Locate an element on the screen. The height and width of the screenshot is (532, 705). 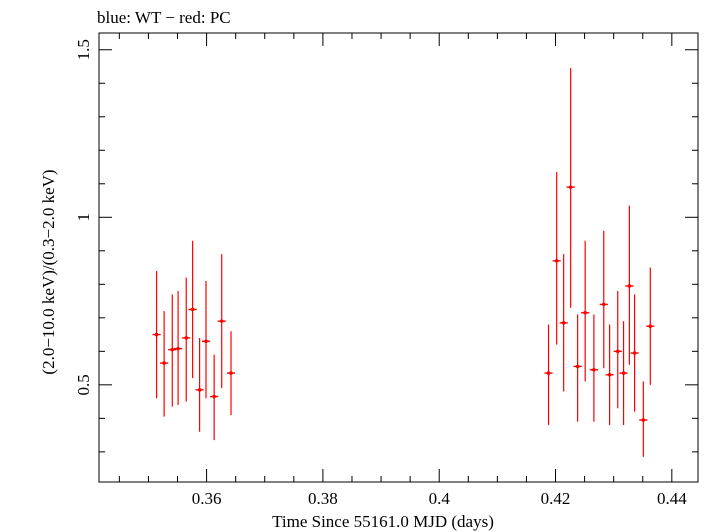
y-axis-label: (2.0−10.0 keV)/(0.3−2.0 keV) is located at coordinates (48, 271).